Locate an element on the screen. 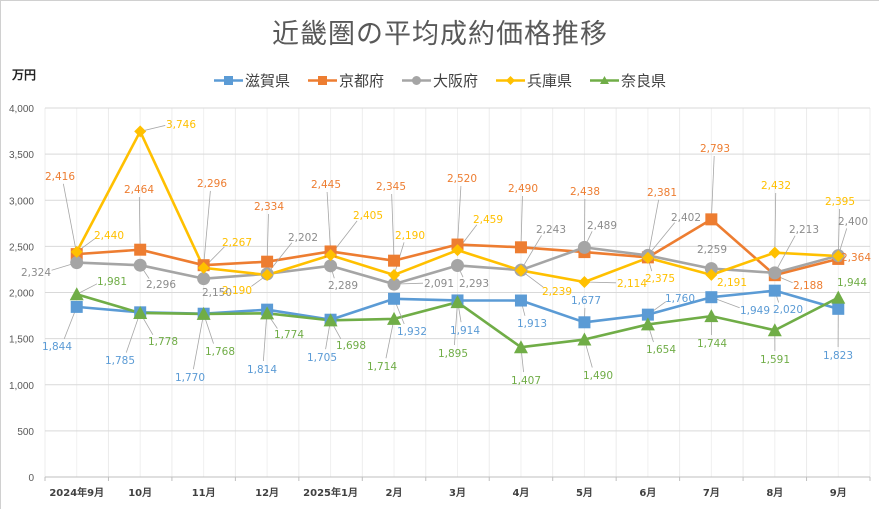  data-label: 2,416 is located at coordinates (60, 177).